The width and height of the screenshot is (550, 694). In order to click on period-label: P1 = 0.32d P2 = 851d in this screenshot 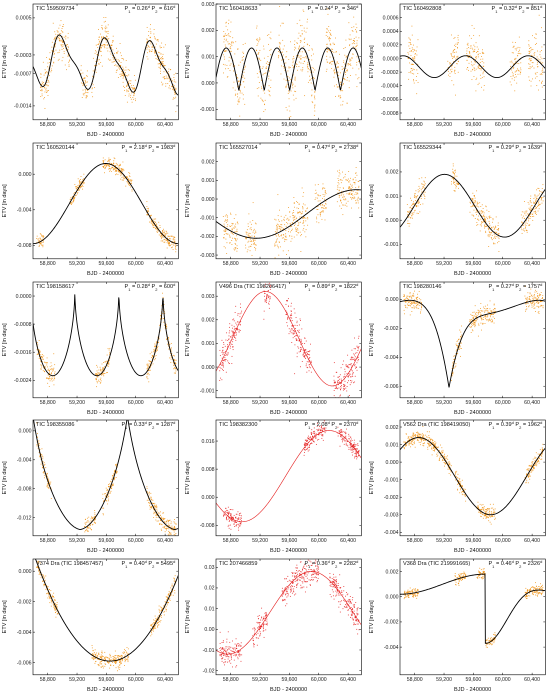, I will do `click(516, 9)`.